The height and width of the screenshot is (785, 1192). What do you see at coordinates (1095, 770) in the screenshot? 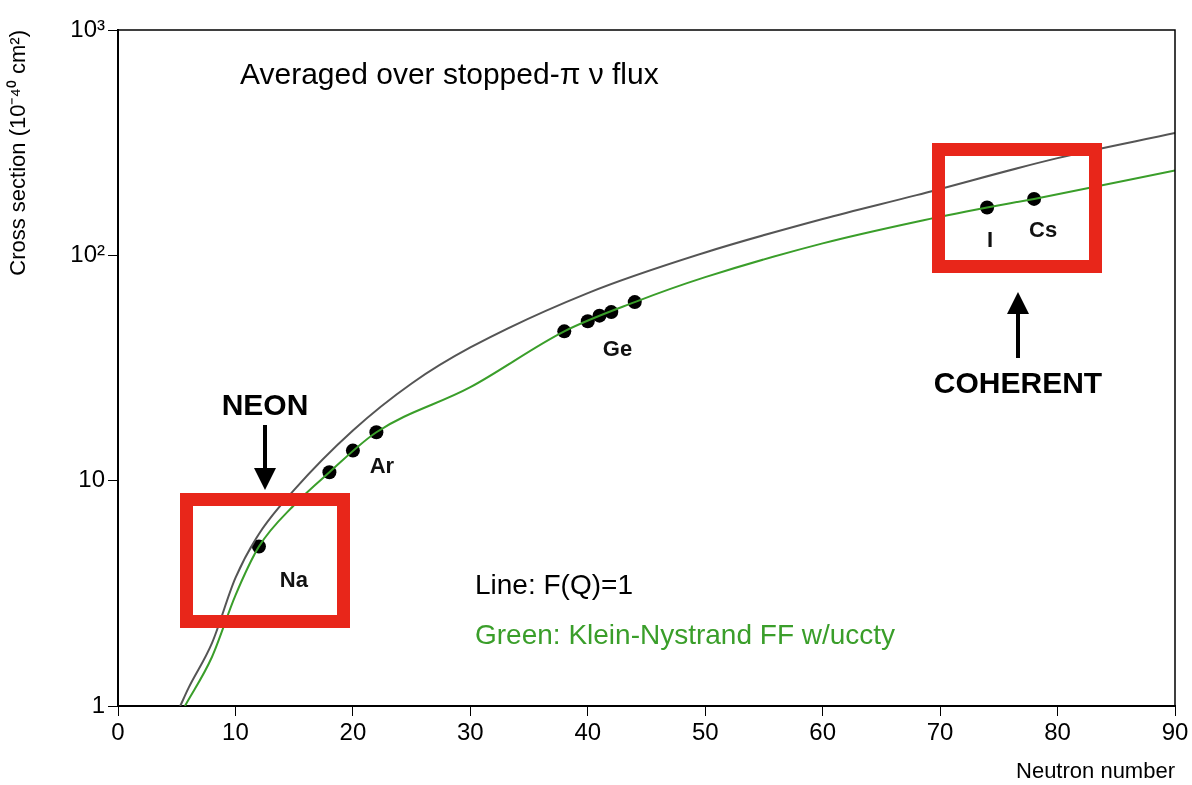
I see `x-axis-title: Neutron number` at bounding box center [1095, 770].